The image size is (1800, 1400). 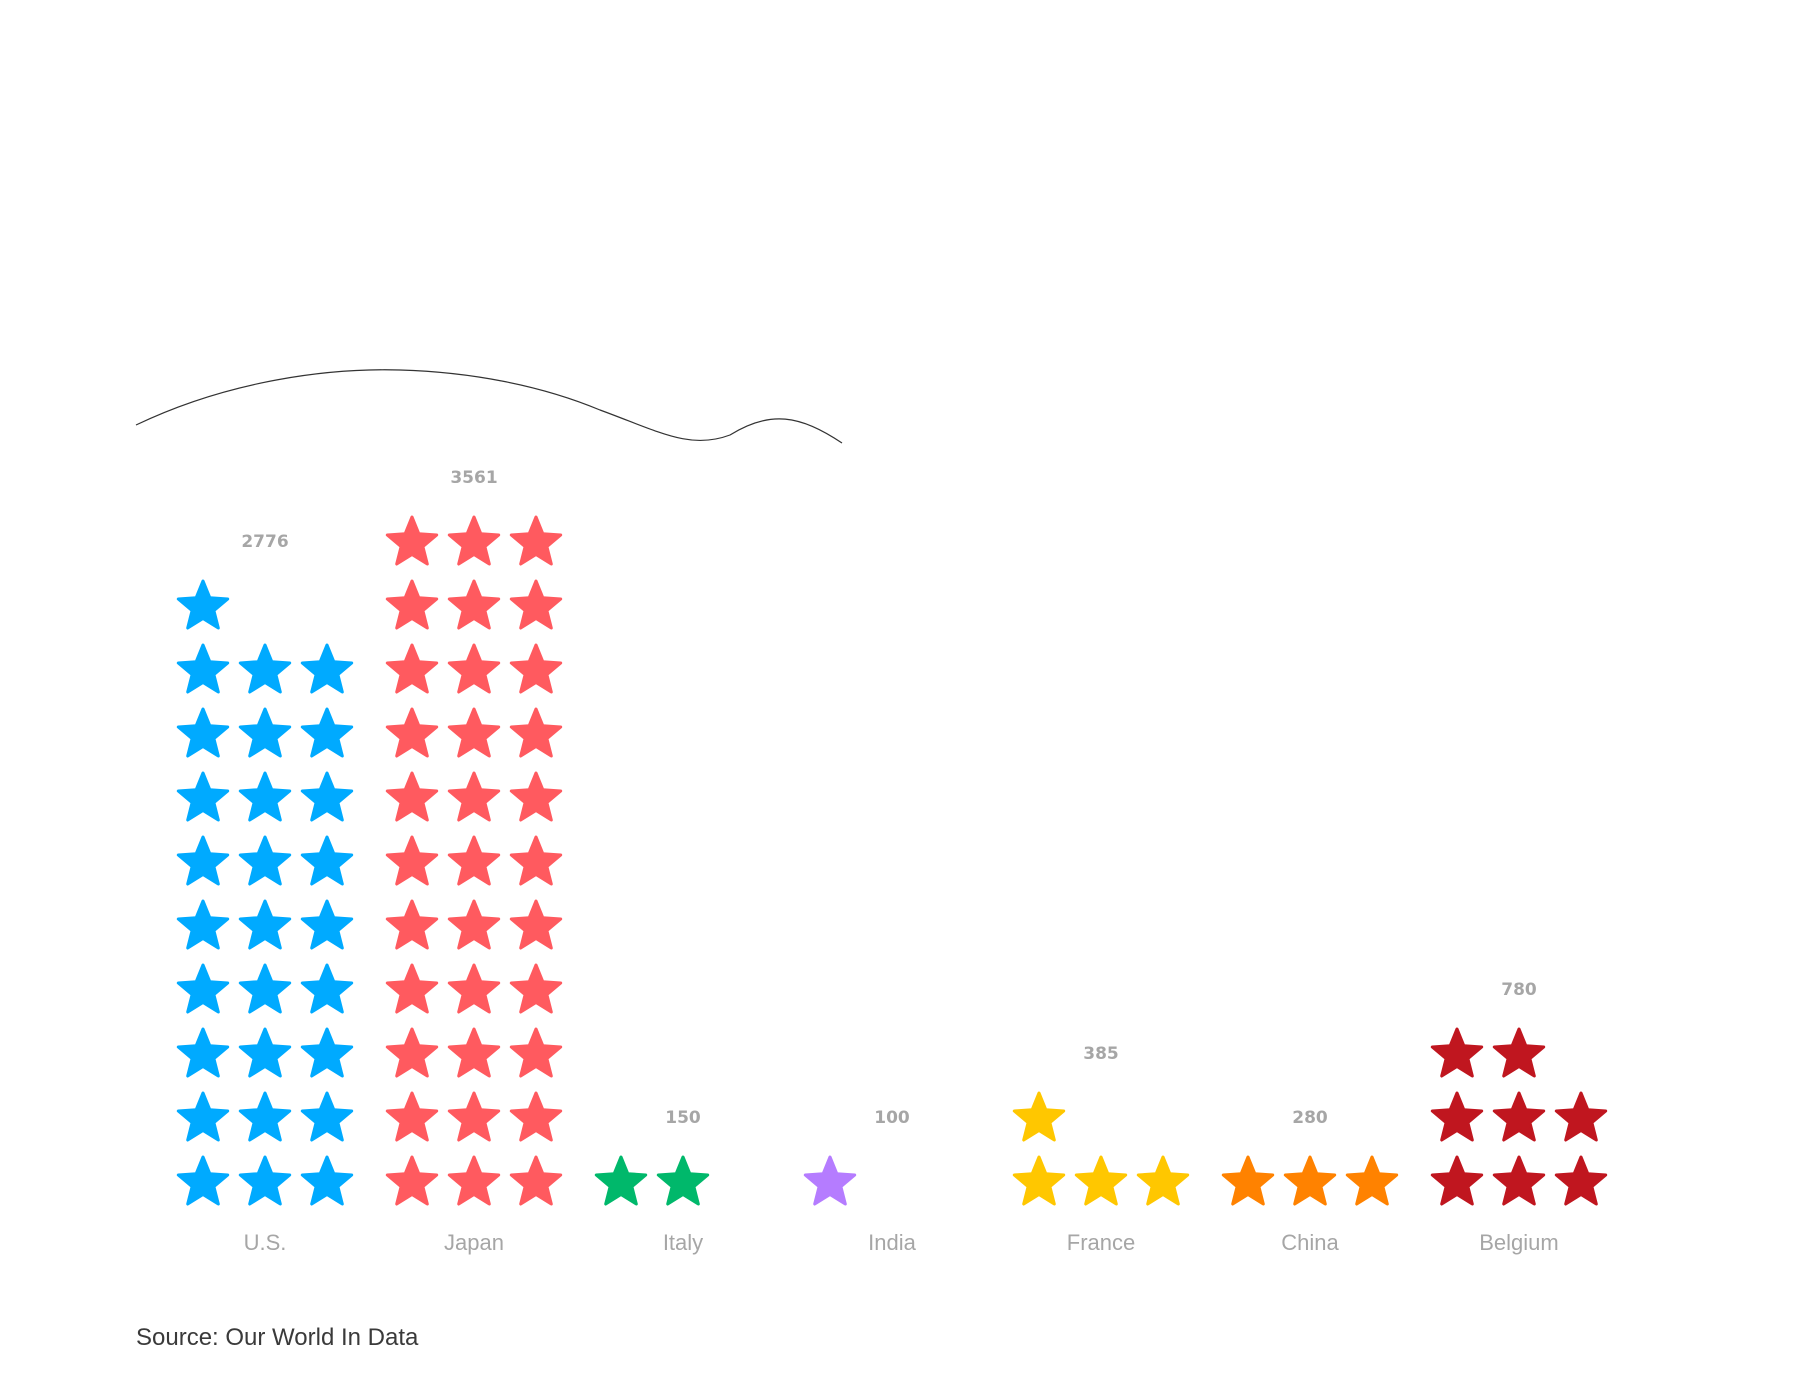 I want to click on category-label: Belgium, so click(x=1518, y=1242).